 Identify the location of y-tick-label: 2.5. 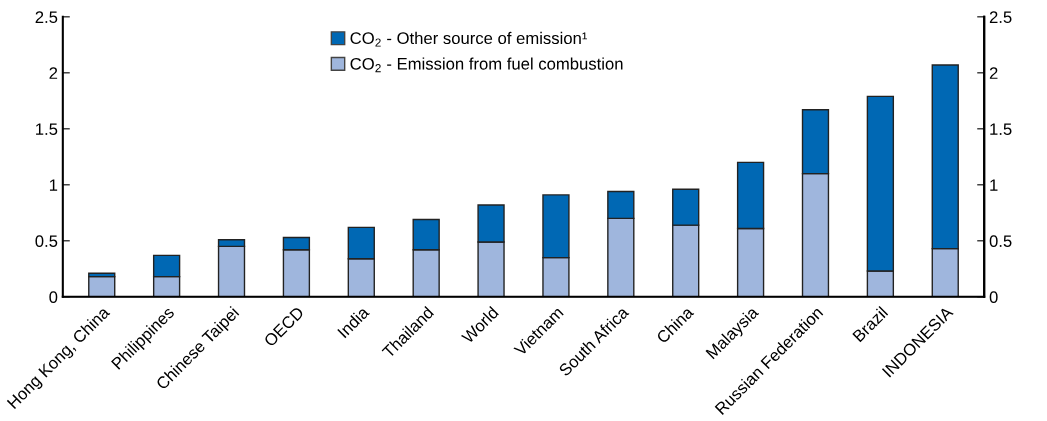
(46, 17).